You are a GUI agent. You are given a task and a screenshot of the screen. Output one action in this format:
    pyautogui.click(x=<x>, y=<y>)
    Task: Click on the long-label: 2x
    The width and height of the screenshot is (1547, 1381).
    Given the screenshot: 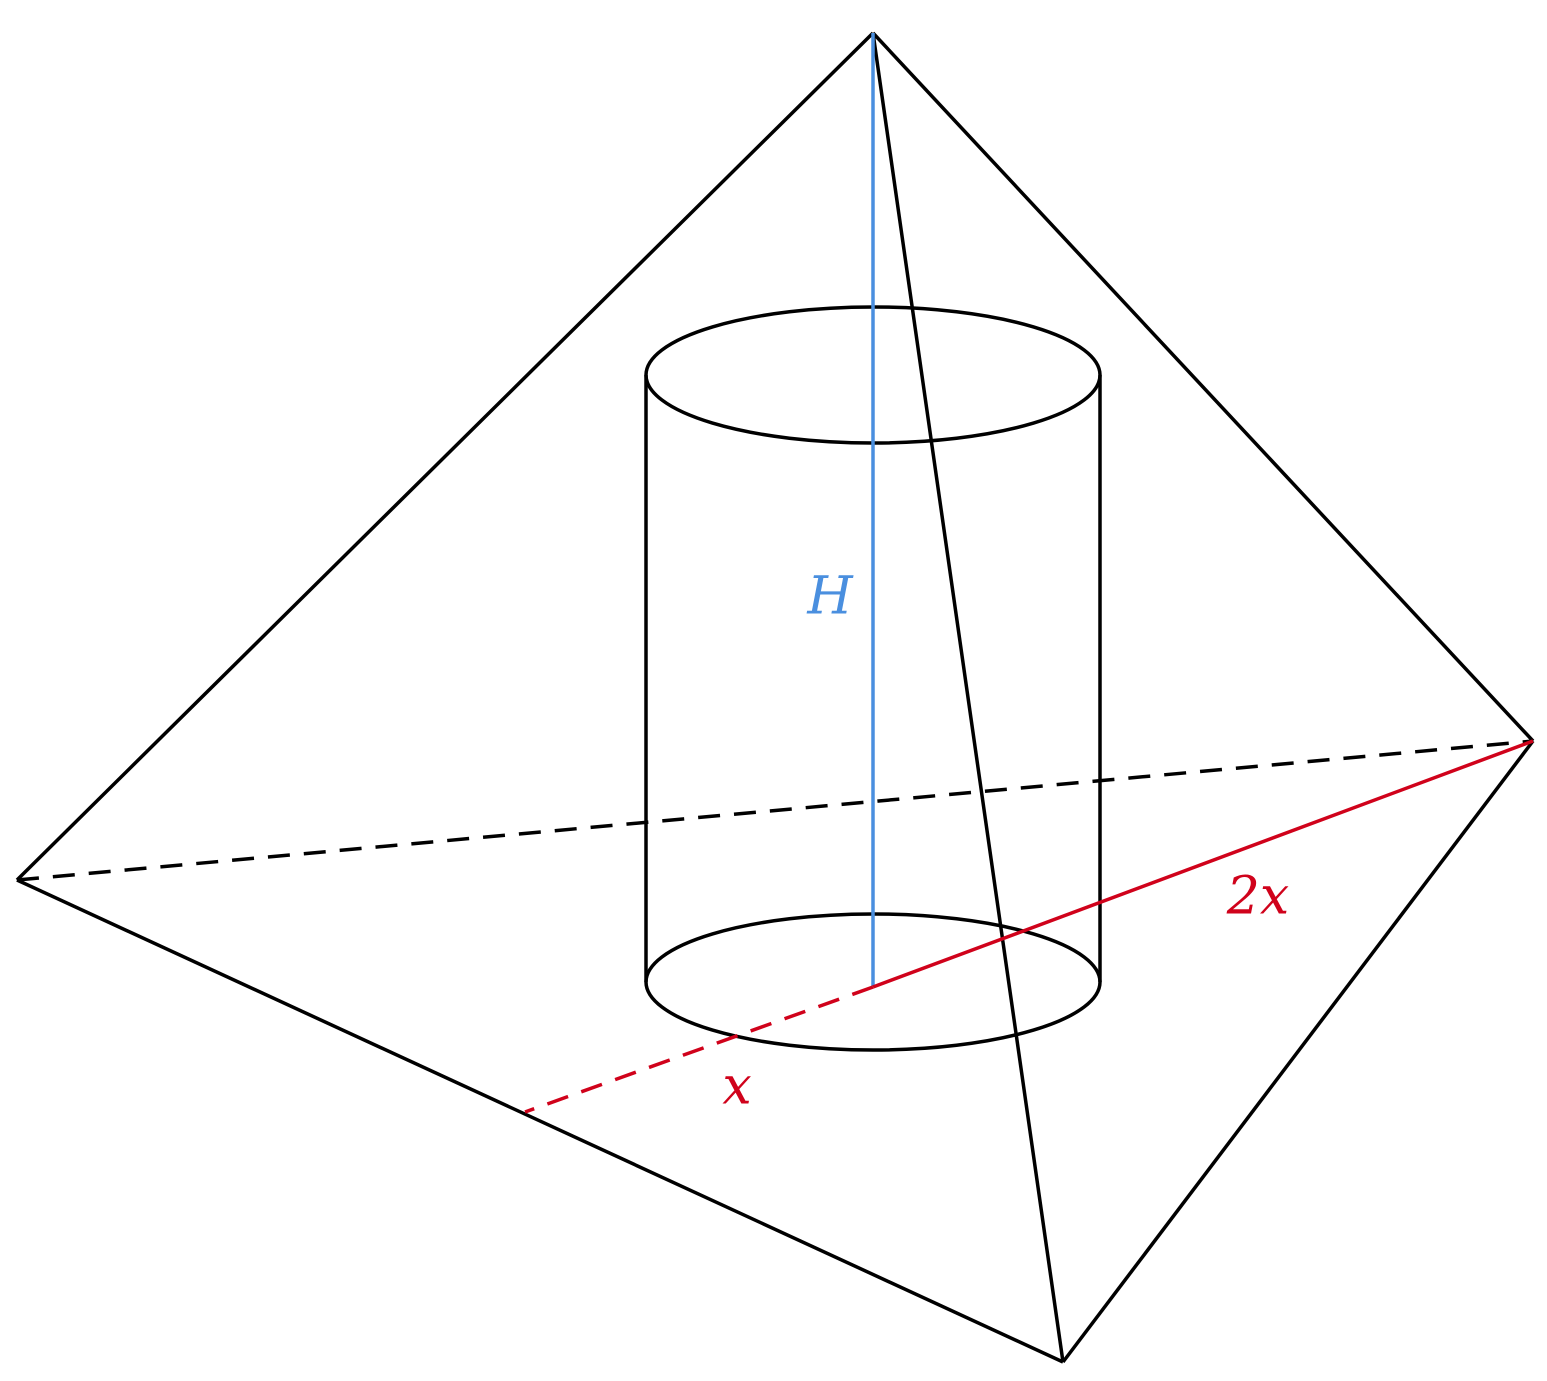 What is the action you would take?
    pyautogui.click(x=1257, y=897)
    